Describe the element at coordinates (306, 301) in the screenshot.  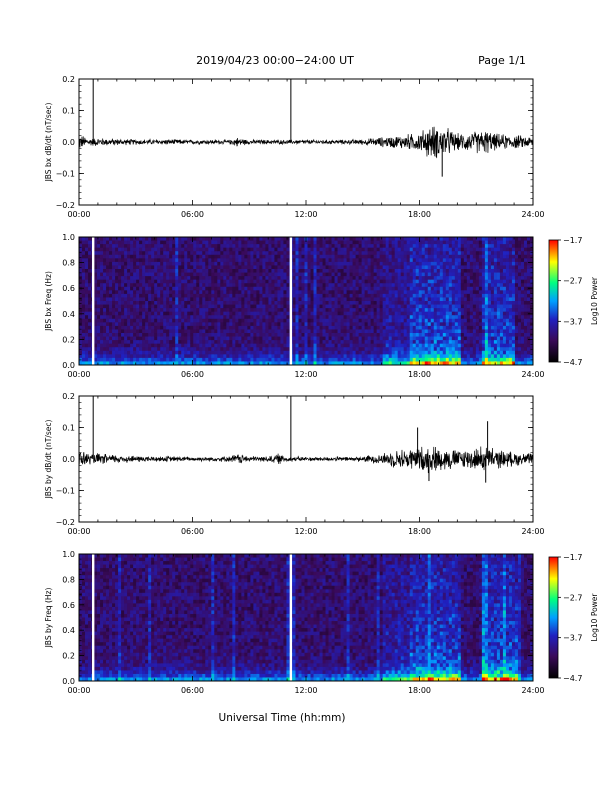
I see `spectrogram-cells` at that location.